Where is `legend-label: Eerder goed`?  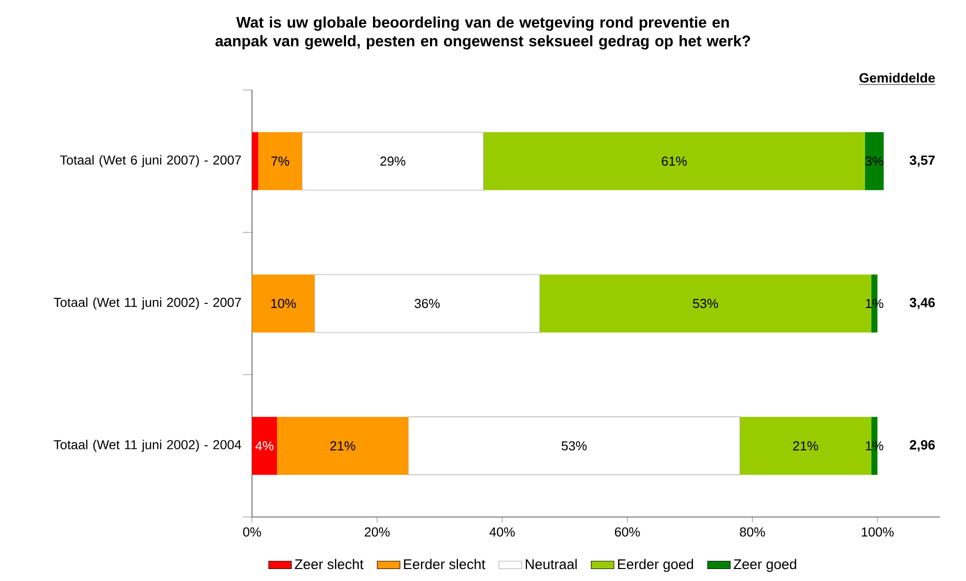 legend-label: Eerder goed is located at coordinates (656, 565).